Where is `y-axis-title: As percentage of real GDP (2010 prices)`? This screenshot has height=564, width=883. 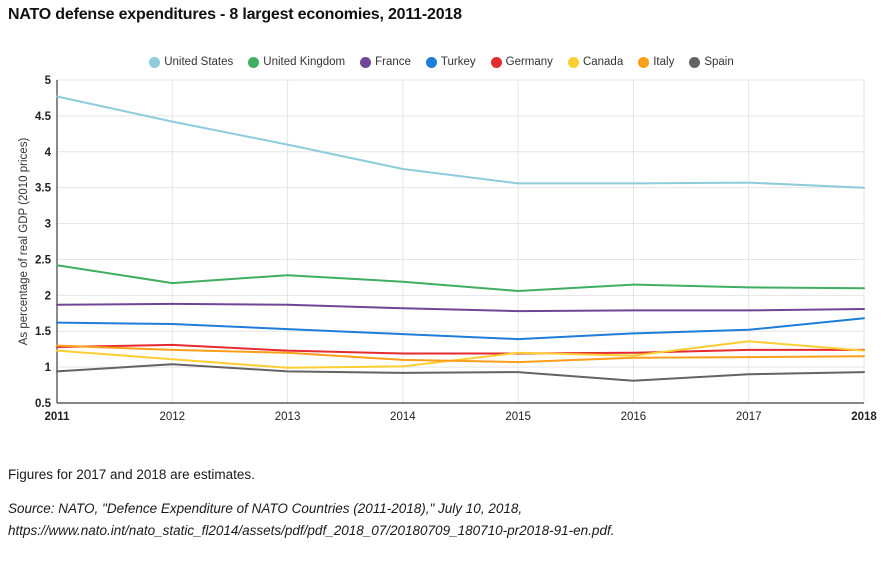
y-axis-title: As percentage of real GDP (2010 prices) is located at coordinates (24, 242).